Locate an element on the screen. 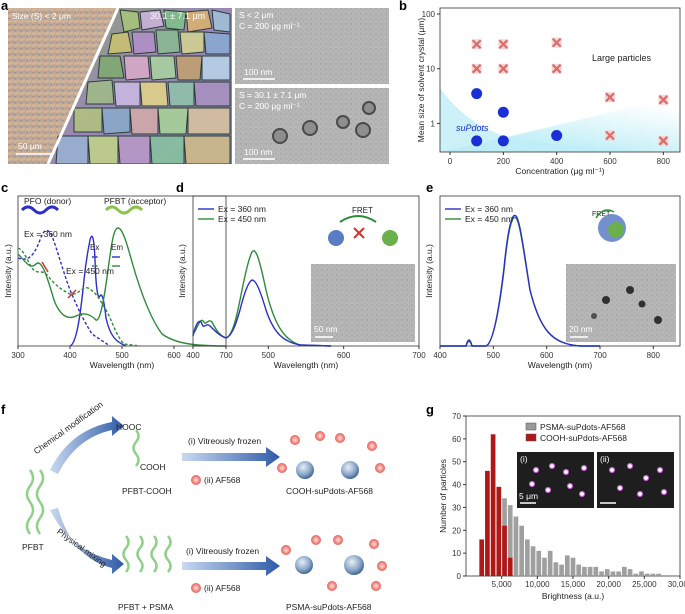 The height and width of the screenshot is (614, 685). panel-label-e: e is located at coordinates (430, 187).